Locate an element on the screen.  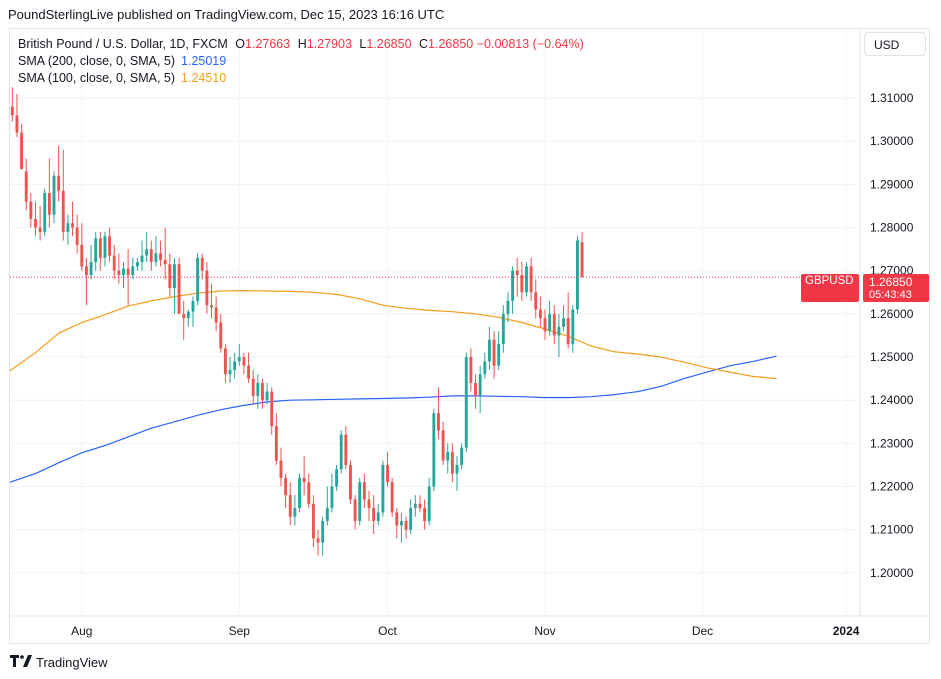
x-tick-label: 2024 is located at coordinates (846, 631).